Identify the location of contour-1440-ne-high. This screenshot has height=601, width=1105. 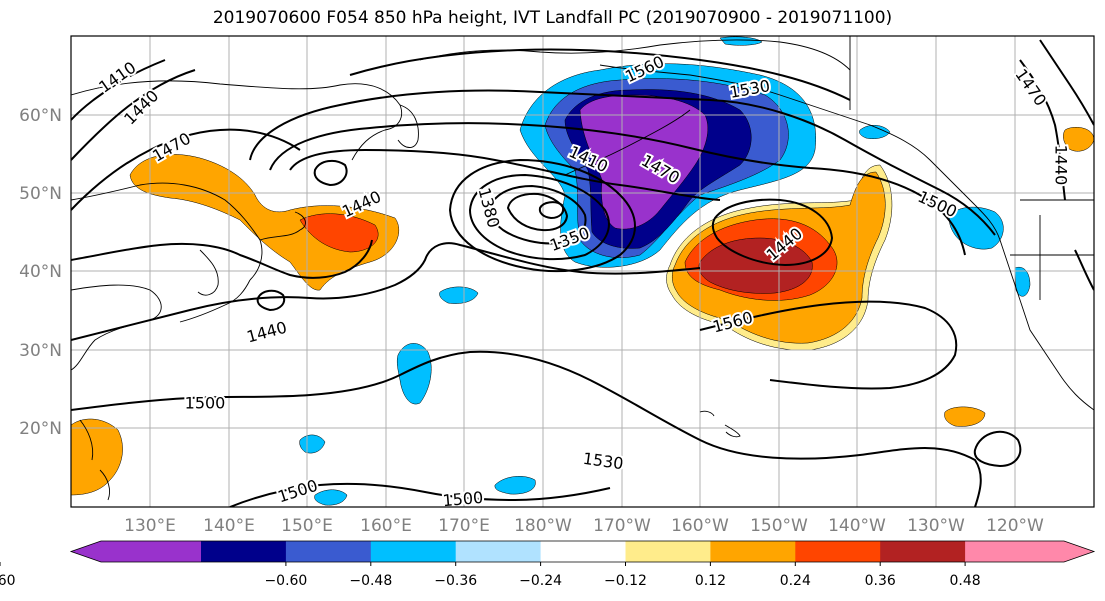
(772, 232).